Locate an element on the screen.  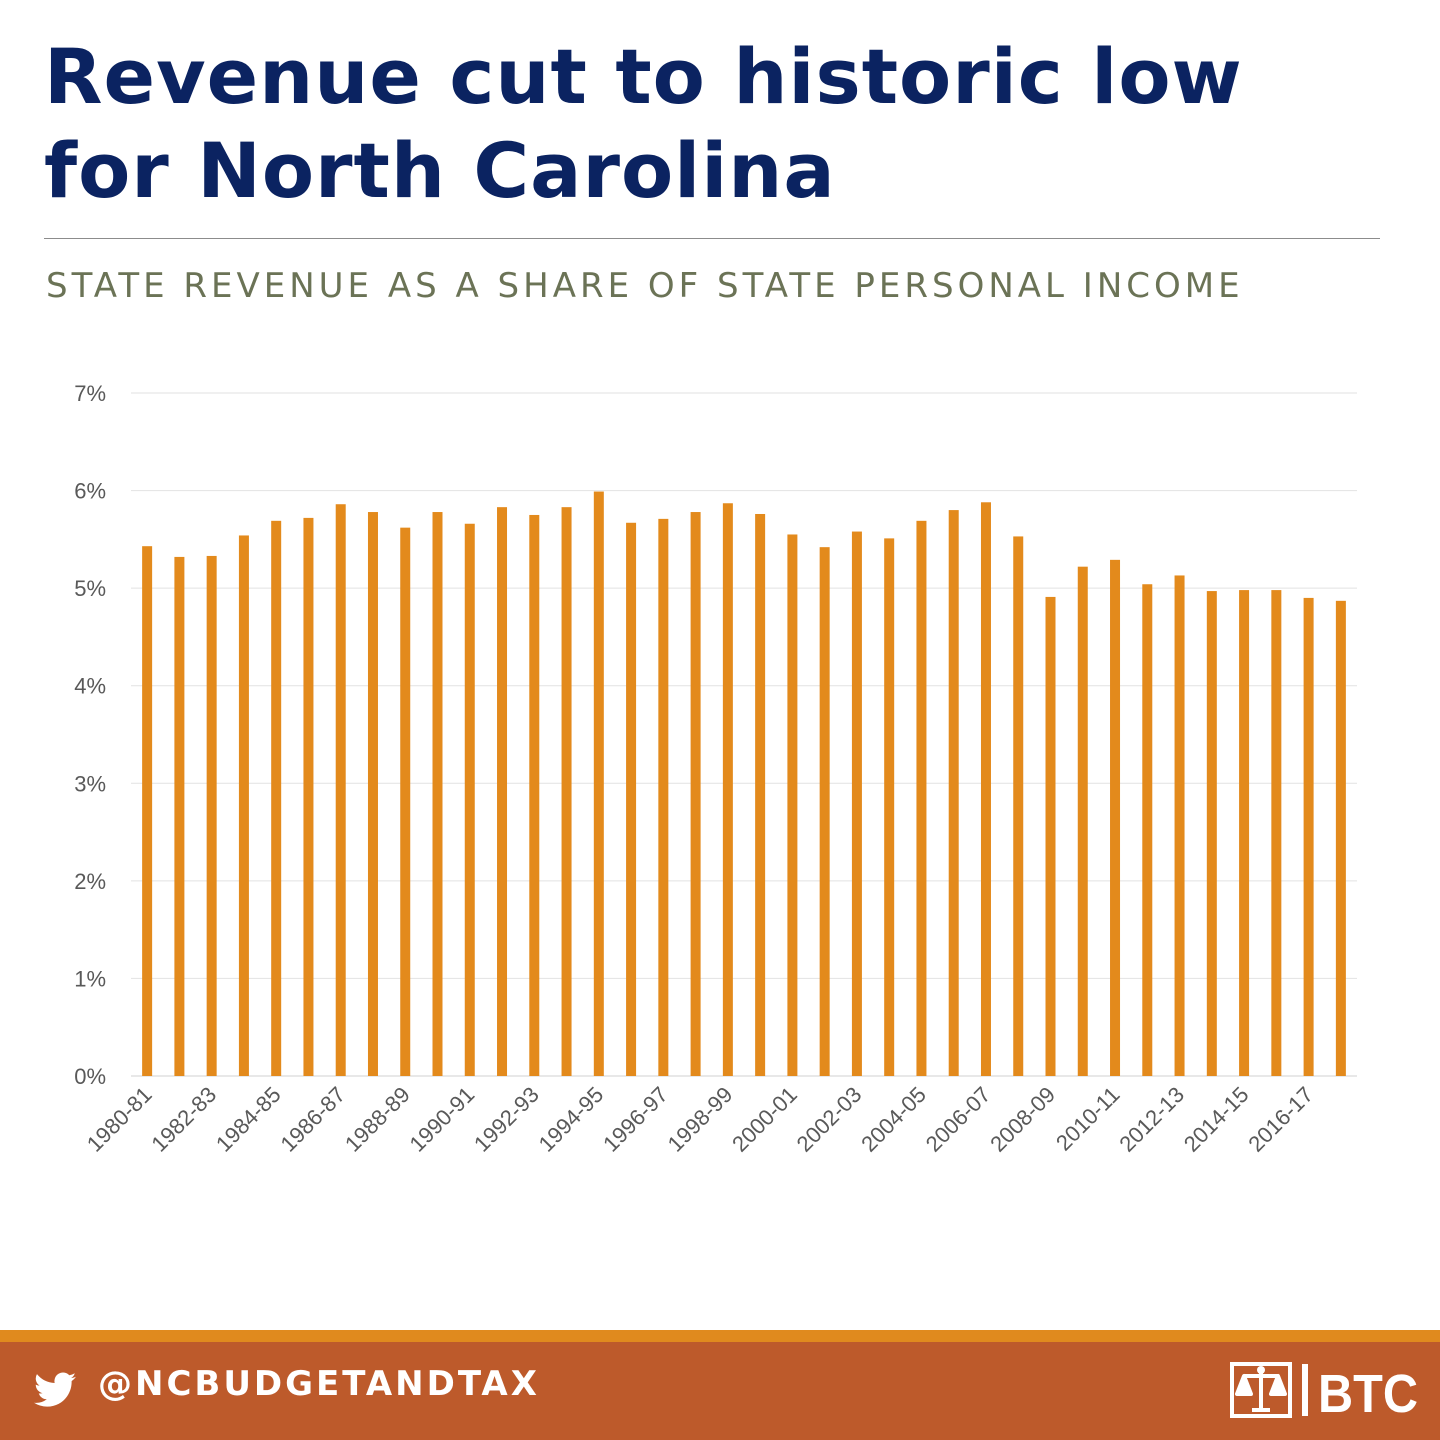
logo-text: BTC is located at coordinates (1368, 1392).